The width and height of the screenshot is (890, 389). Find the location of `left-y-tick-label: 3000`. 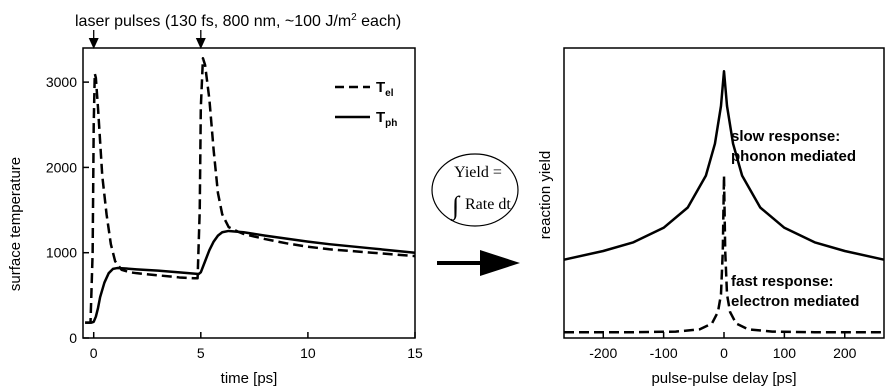

left-y-tick-label: 3000 is located at coordinates (61, 82).